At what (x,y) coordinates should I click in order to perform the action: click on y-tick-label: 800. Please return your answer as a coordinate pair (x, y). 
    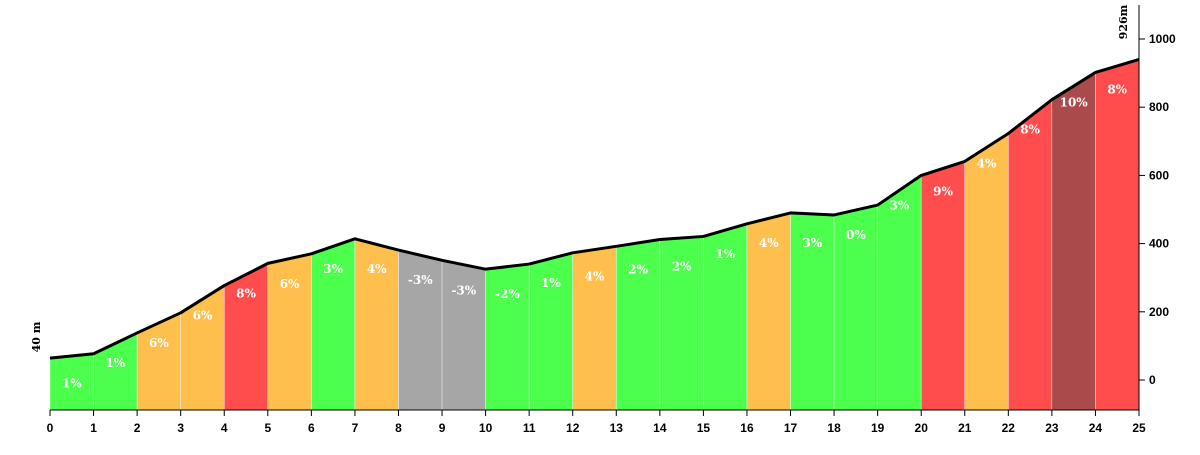
    Looking at the image, I should click on (1159, 107).